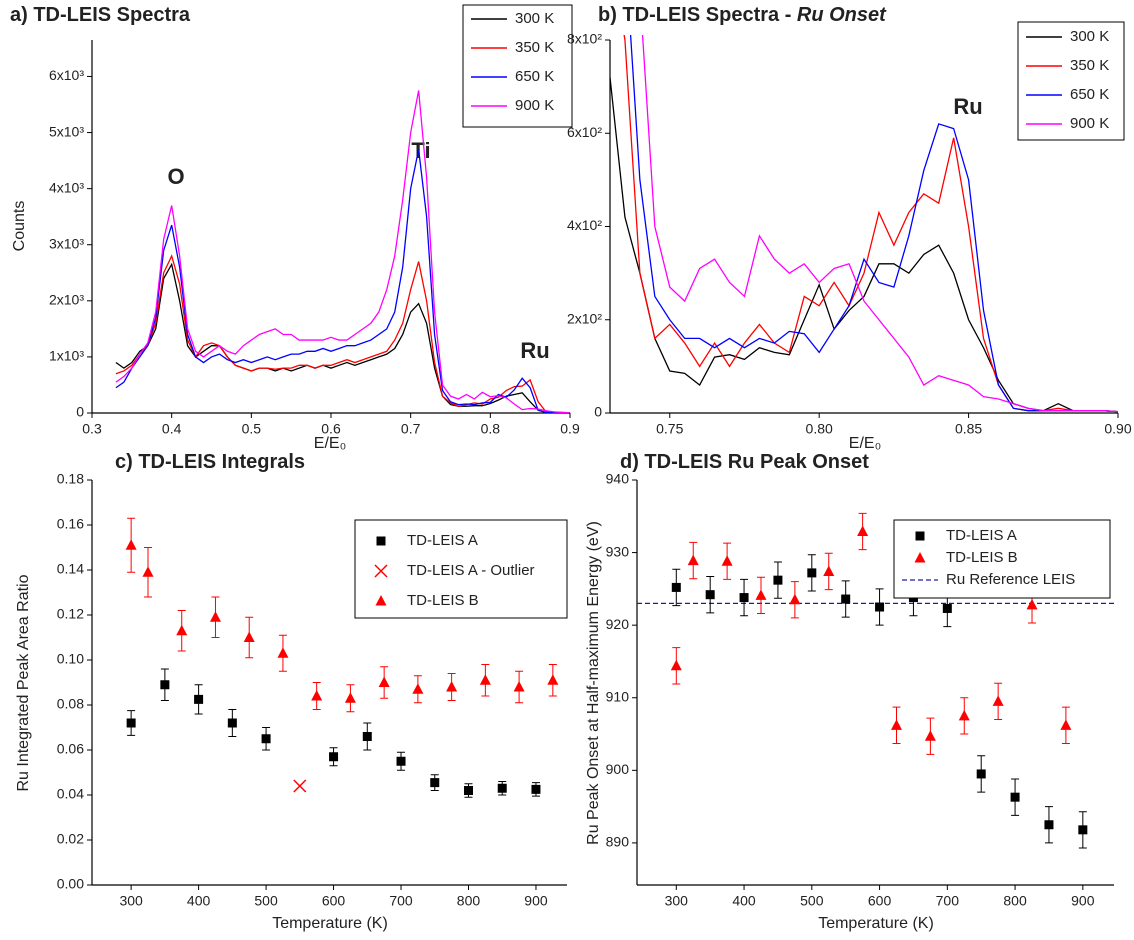 This screenshot has height=940, width=1134. I want to click on y-tick-label: 0.10, so click(70, 659).